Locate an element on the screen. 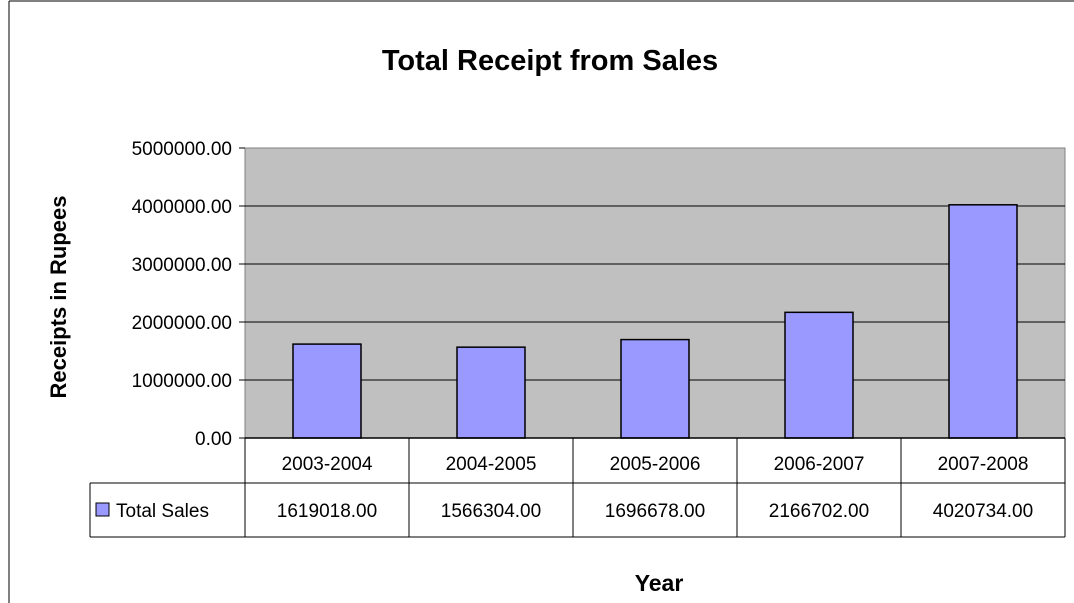 The width and height of the screenshot is (1074, 603). legend-swatch is located at coordinates (102, 509).